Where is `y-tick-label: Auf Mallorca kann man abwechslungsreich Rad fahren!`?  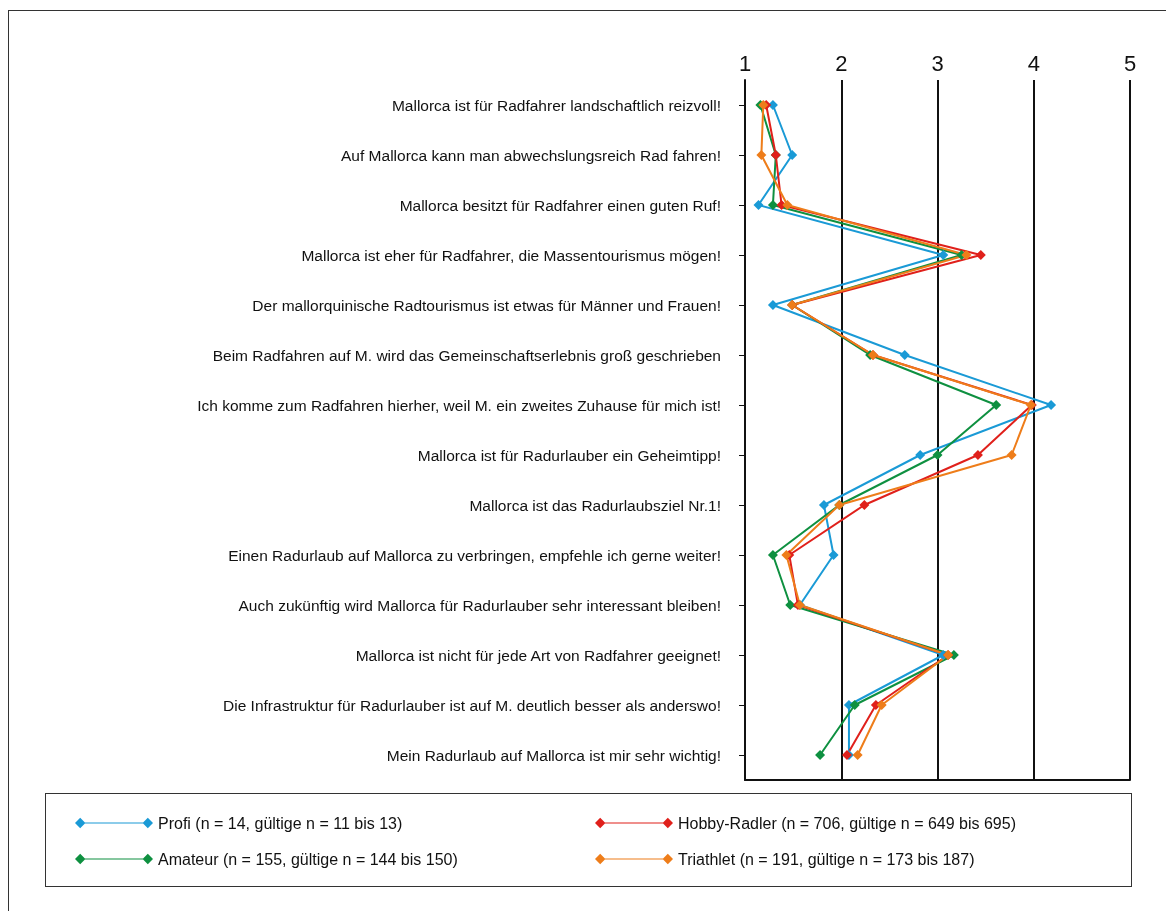
y-tick-label: Auf Mallorca kann man abwechslungsreich Rad fahren! is located at coordinates (531, 155).